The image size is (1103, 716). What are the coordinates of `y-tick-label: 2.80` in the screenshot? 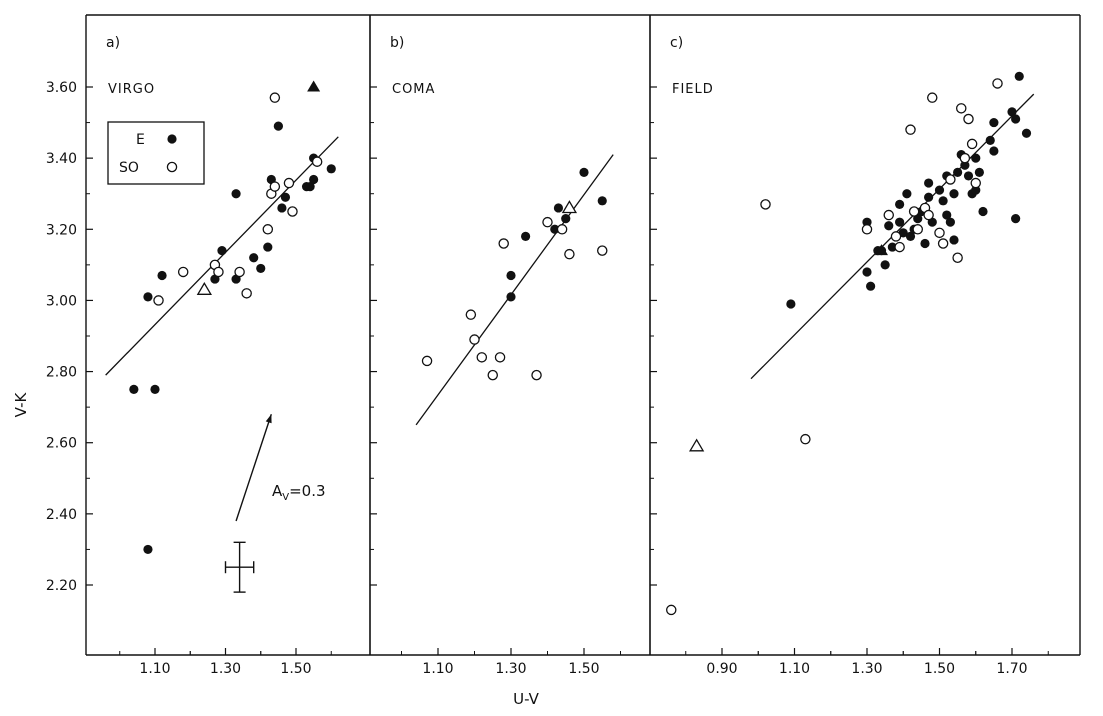 It's located at (61, 373).